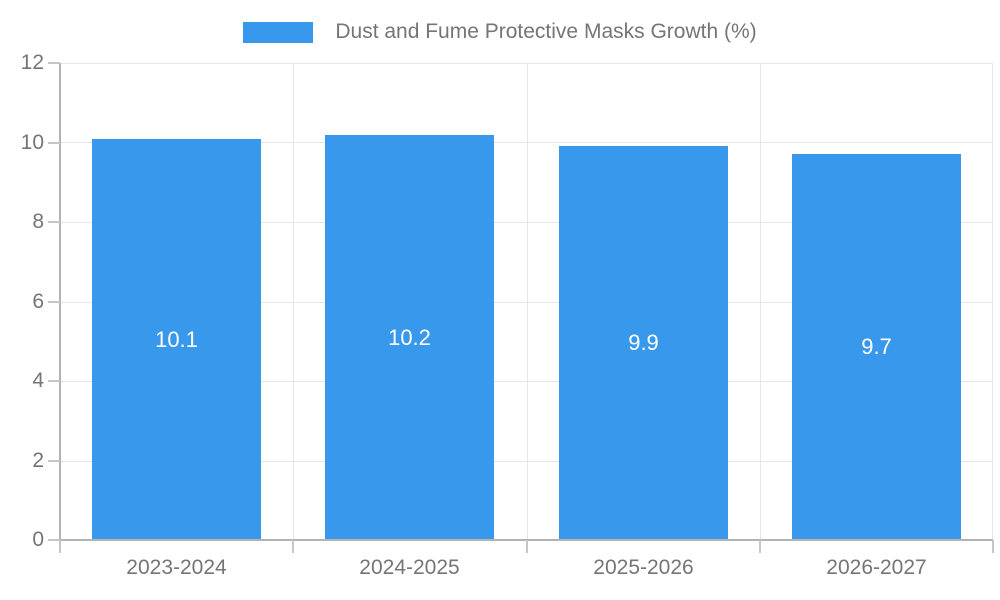 Image resolution: width=1000 pixels, height=600 pixels. Describe the element at coordinates (32, 62) in the screenshot. I see `y-tick-label: 12` at that location.